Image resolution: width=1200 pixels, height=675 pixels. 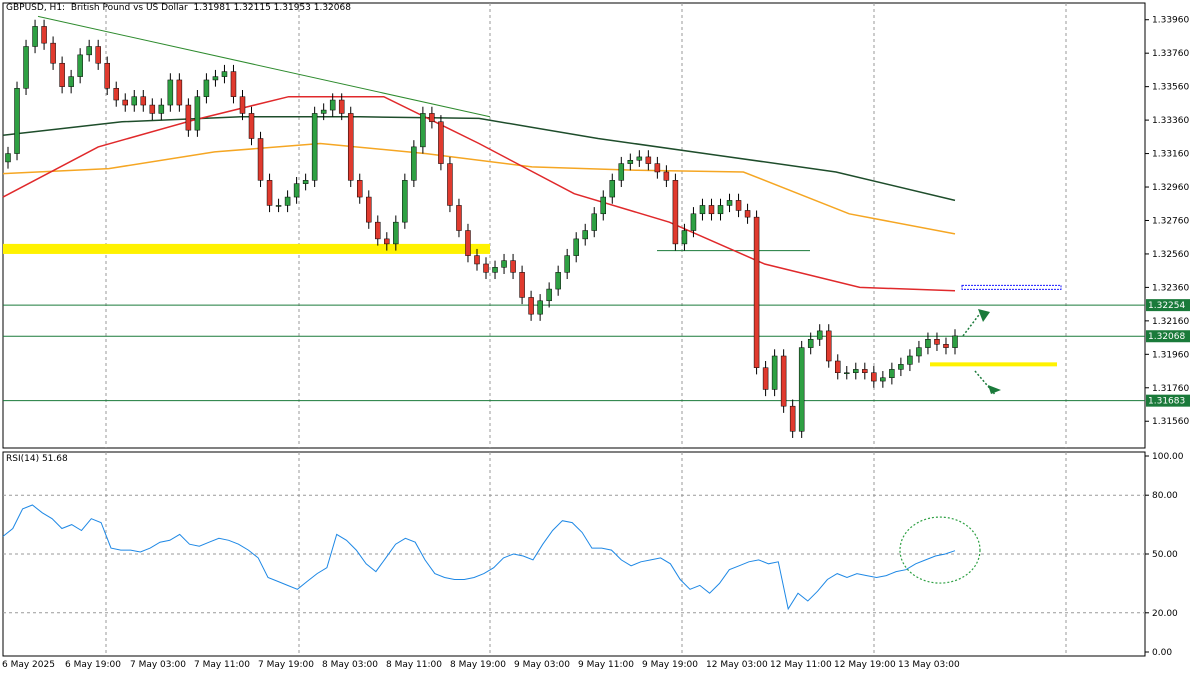 I want to click on rsi-header: RSI(14) 51.68, so click(x=37, y=459).